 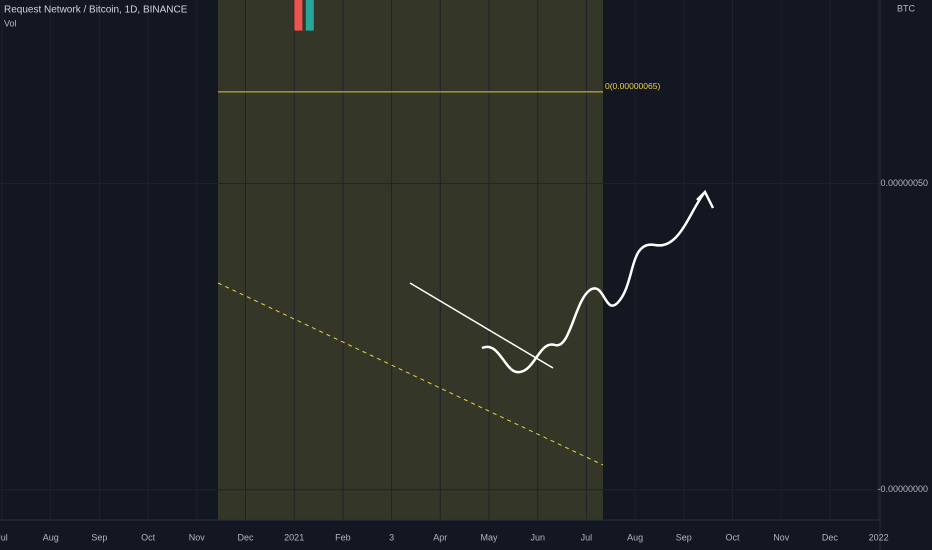 I want to click on trendline, so click(x=481, y=325).